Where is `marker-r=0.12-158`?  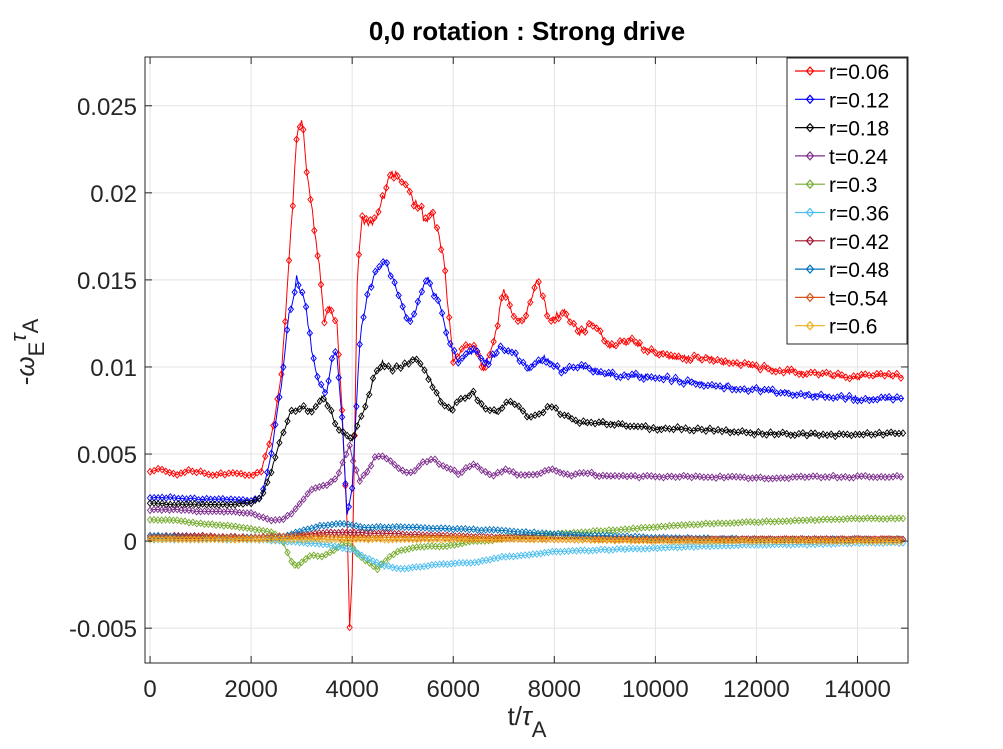
marker-r=0.12-158 is located at coordinates (458, 362).